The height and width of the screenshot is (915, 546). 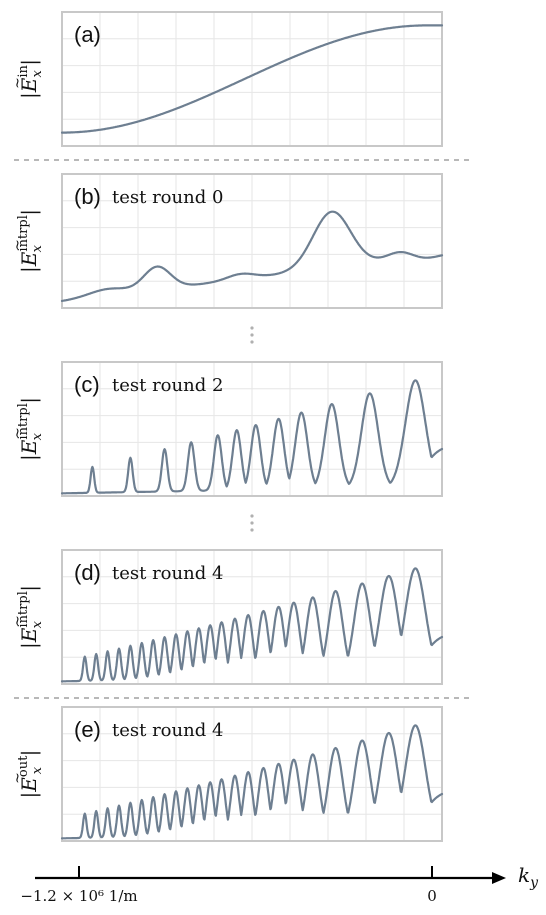 What do you see at coordinates (87, 196) in the screenshot?
I see `panel-tag: (b)` at bounding box center [87, 196].